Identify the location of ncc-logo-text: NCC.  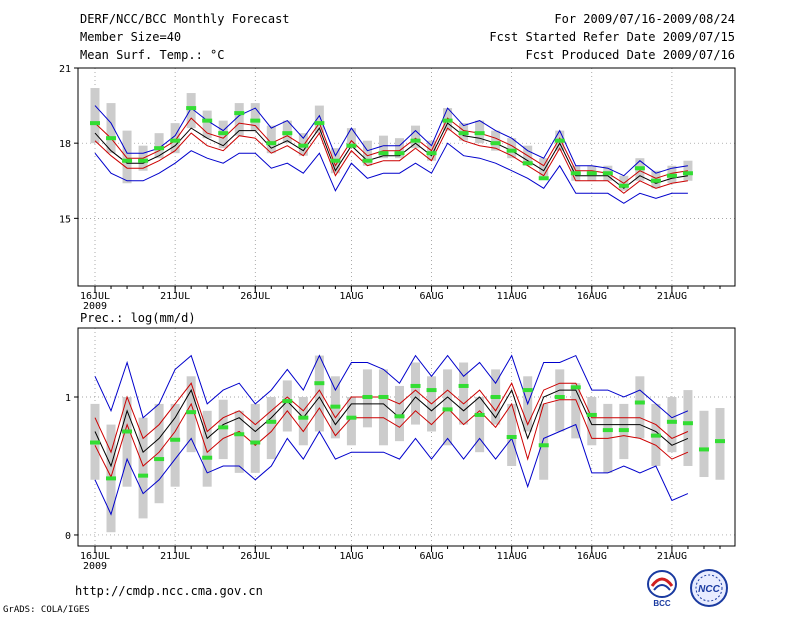
(709, 589).